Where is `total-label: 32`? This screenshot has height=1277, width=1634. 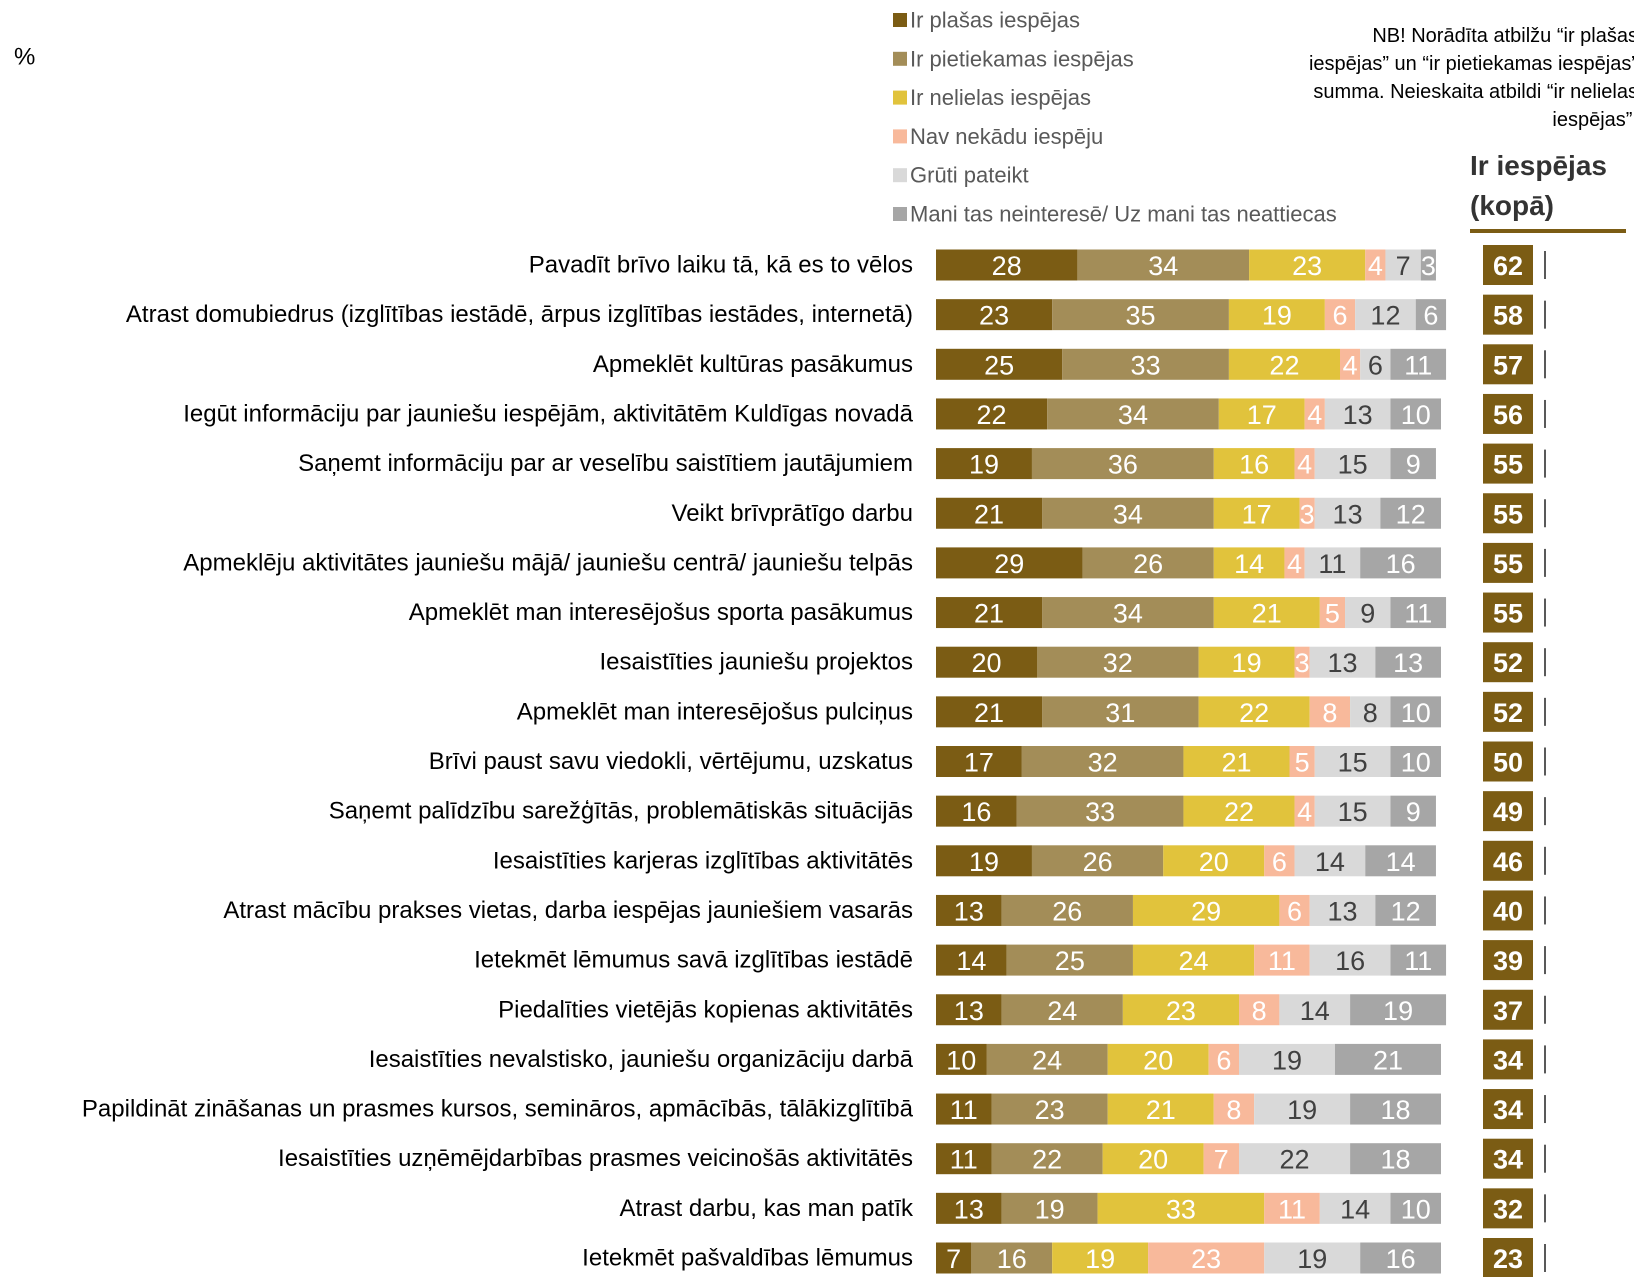 total-label: 32 is located at coordinates (1508, 1209).